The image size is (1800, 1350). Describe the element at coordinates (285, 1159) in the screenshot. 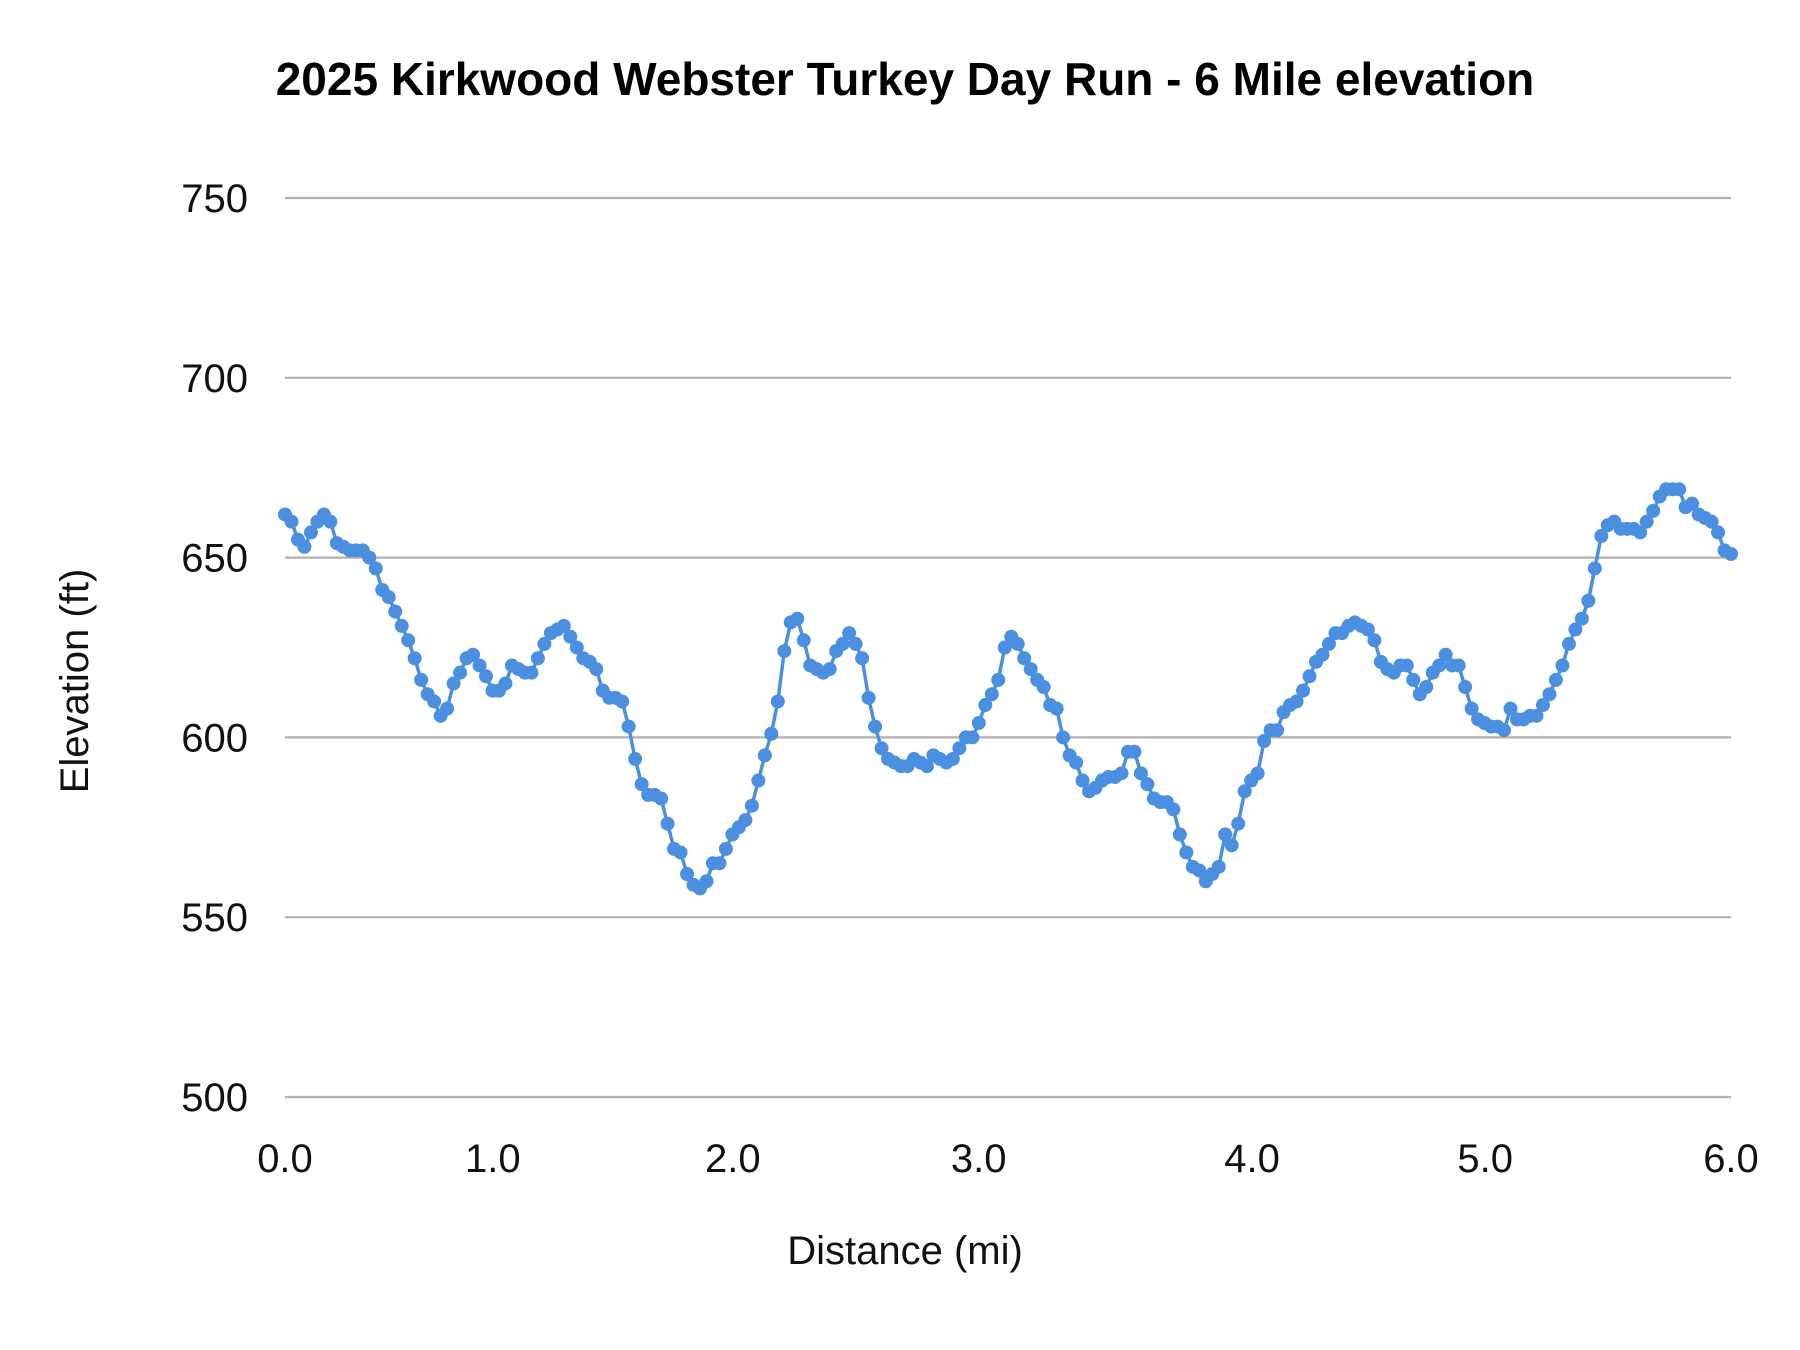

I see `x-tick-label: 0.0` at that location.